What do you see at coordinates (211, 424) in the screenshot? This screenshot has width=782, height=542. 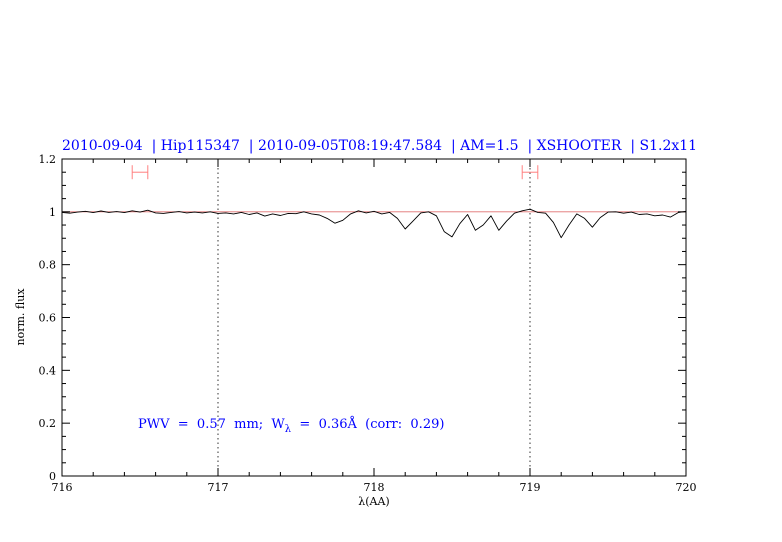 I see `annotation-main: PWV = 0.57 mm; W` at bounding box center [211, 424].